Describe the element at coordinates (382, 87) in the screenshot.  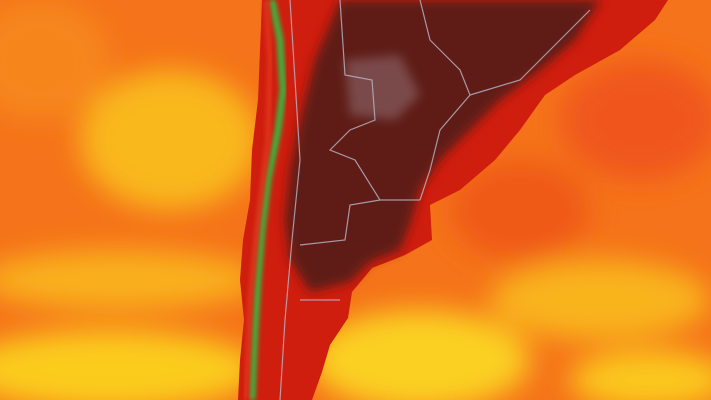
I see `highland` at that location.